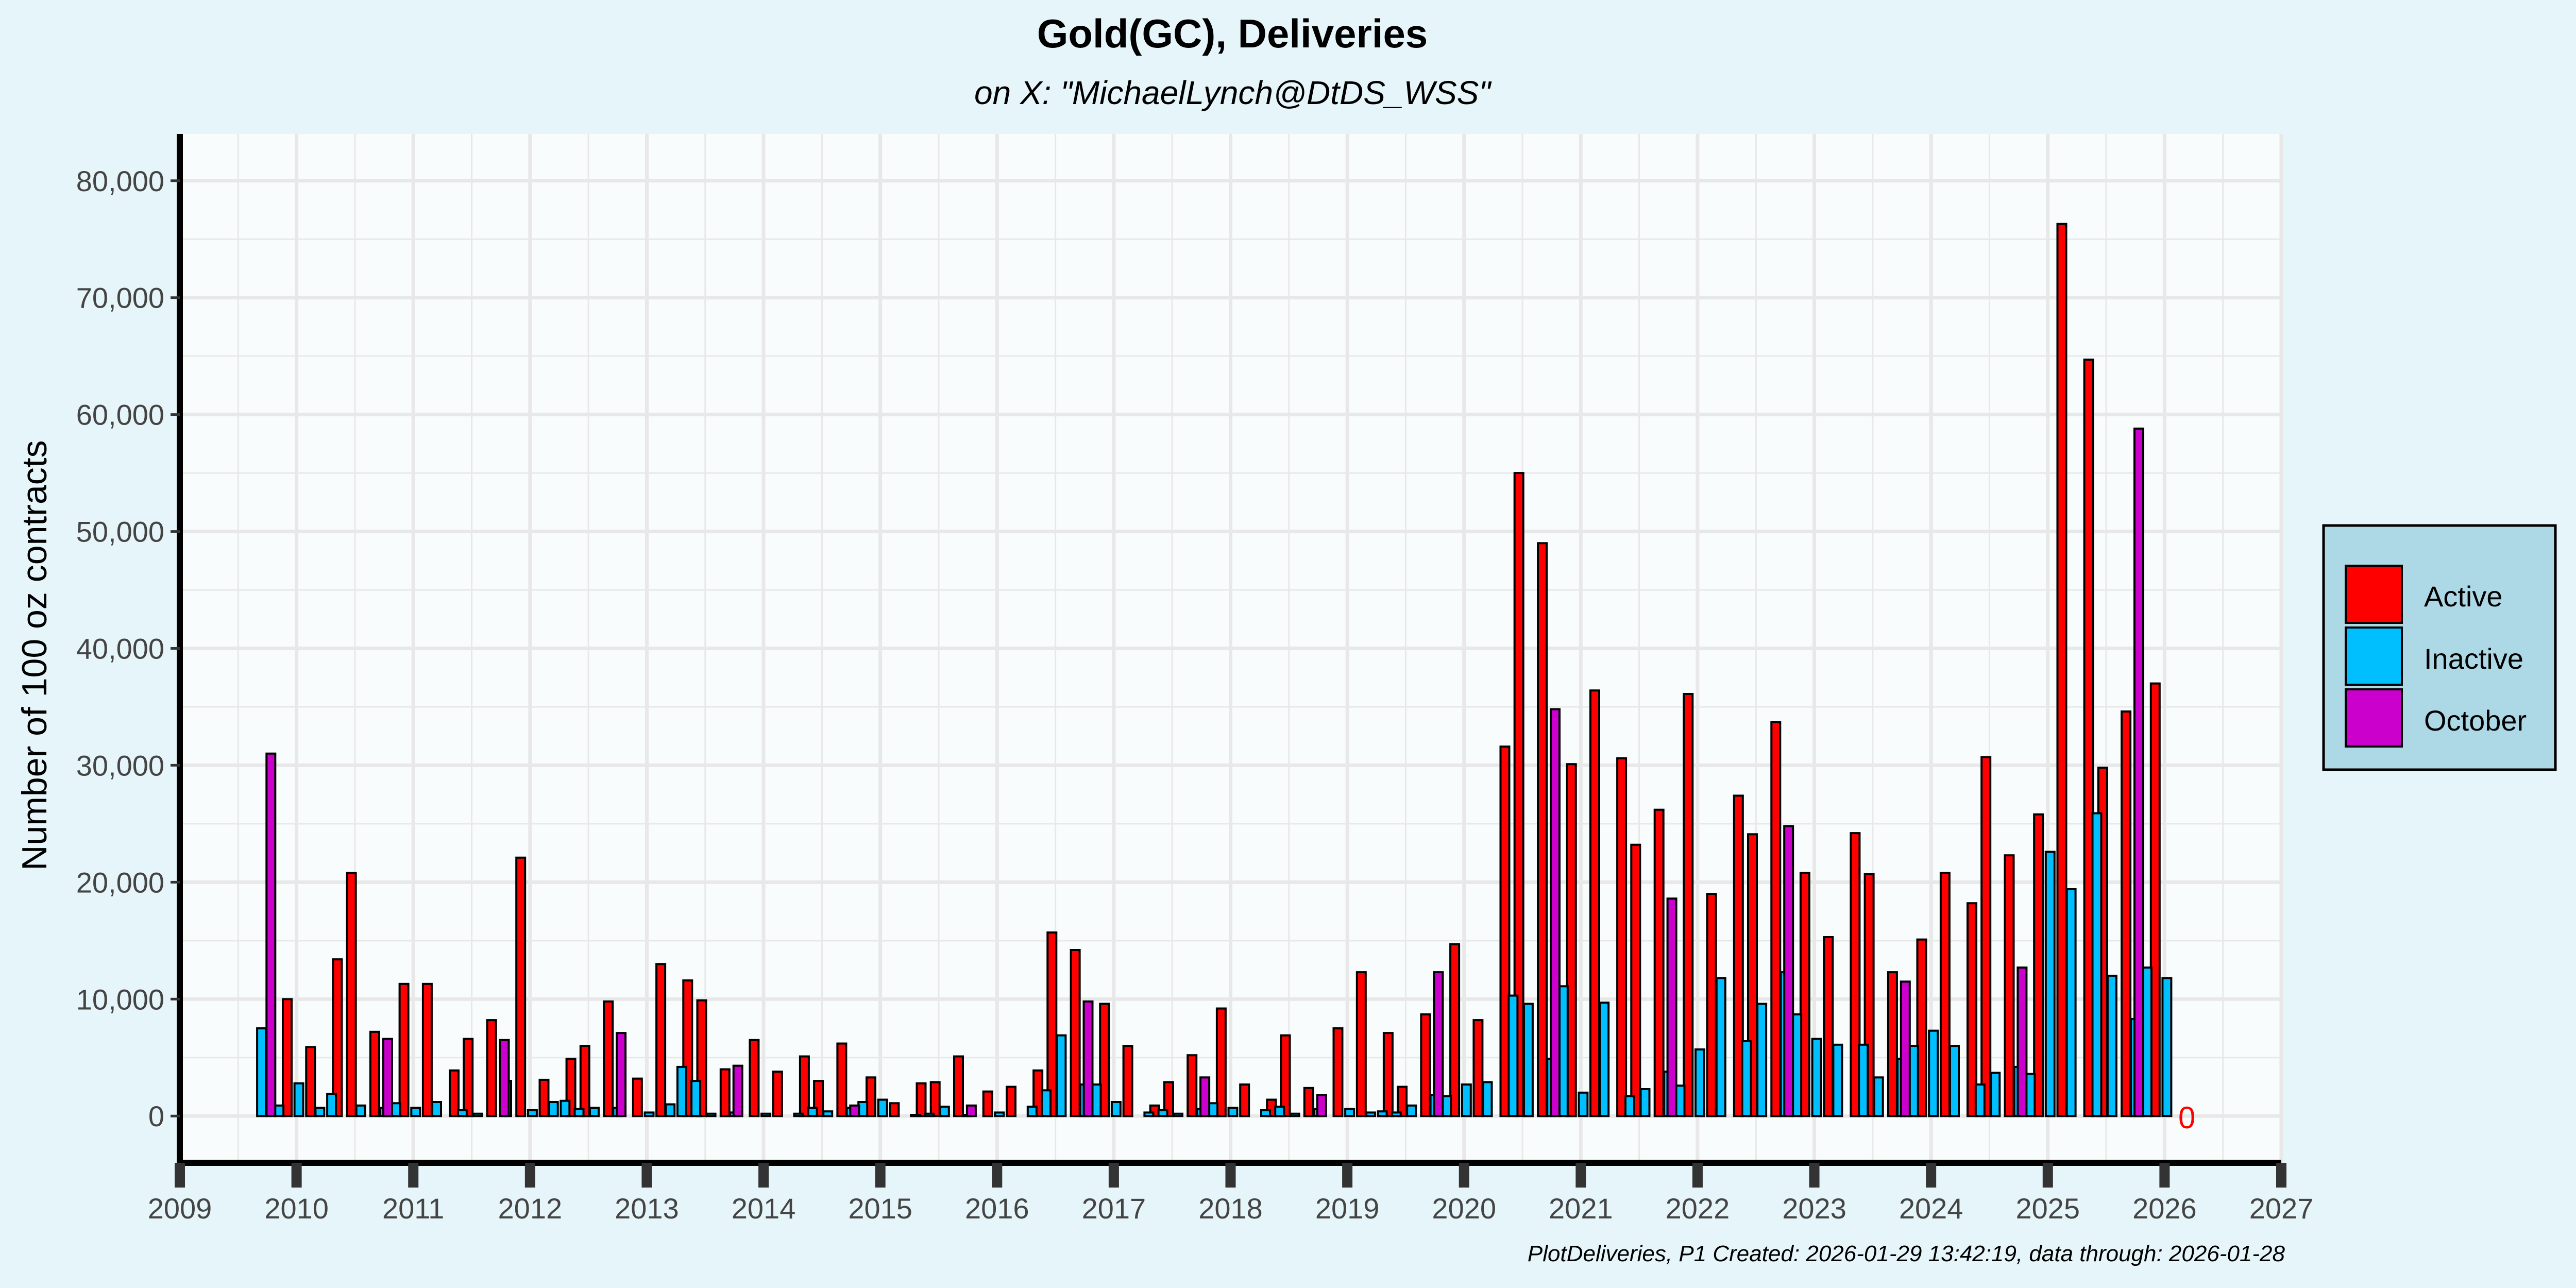 This screenshot has width=2576, height=1288. I want to click on x-tick-label: 2026, so click(2164, 1208).